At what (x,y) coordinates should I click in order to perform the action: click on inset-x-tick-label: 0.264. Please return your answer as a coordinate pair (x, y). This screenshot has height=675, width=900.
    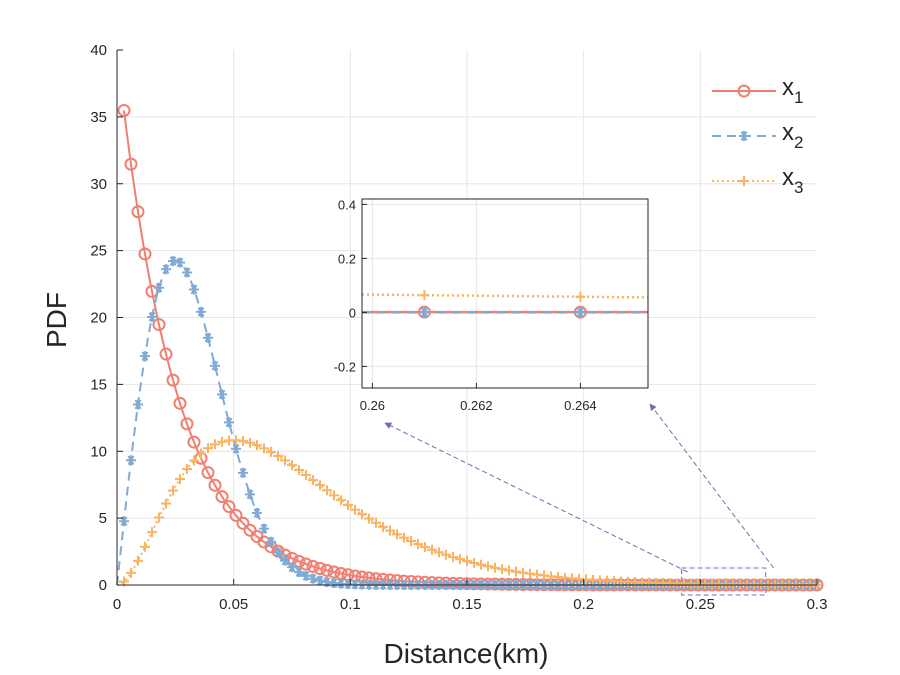
    Looking at the image, I should click on (580, 405).